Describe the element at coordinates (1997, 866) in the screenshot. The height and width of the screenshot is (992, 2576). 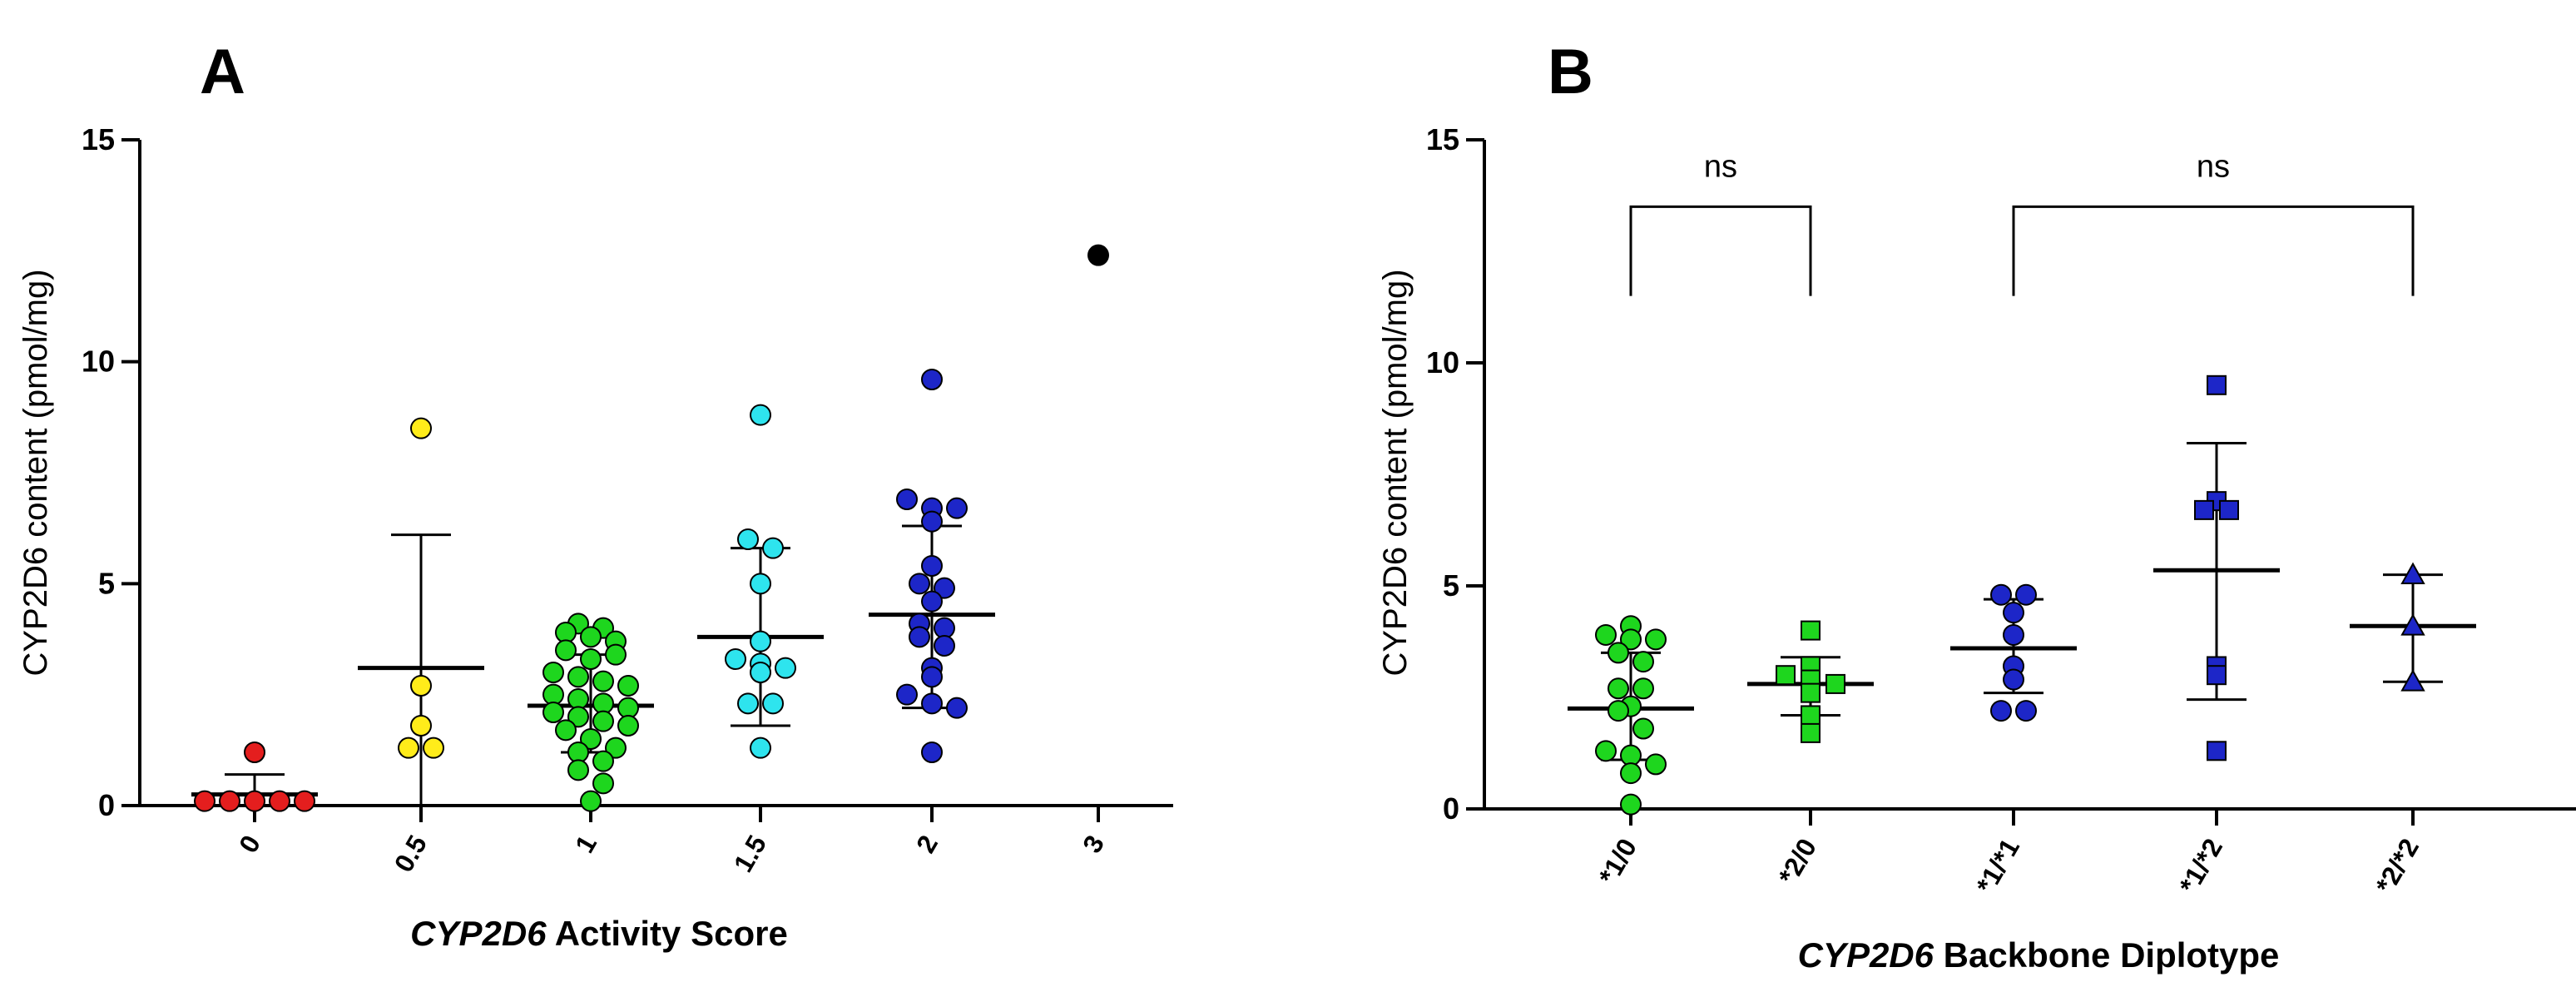
I see `panel-b-xtick-label: *1/*1` at that location.